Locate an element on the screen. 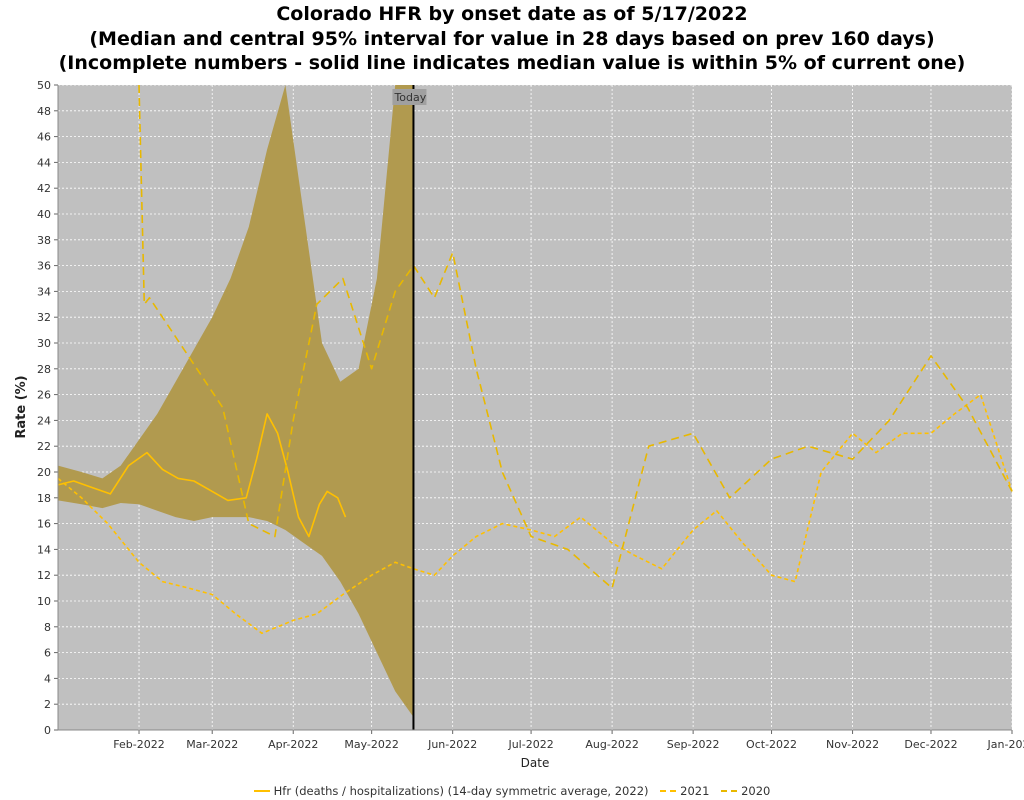  y-tick-label: 2 is located at coordinates (47, 704).